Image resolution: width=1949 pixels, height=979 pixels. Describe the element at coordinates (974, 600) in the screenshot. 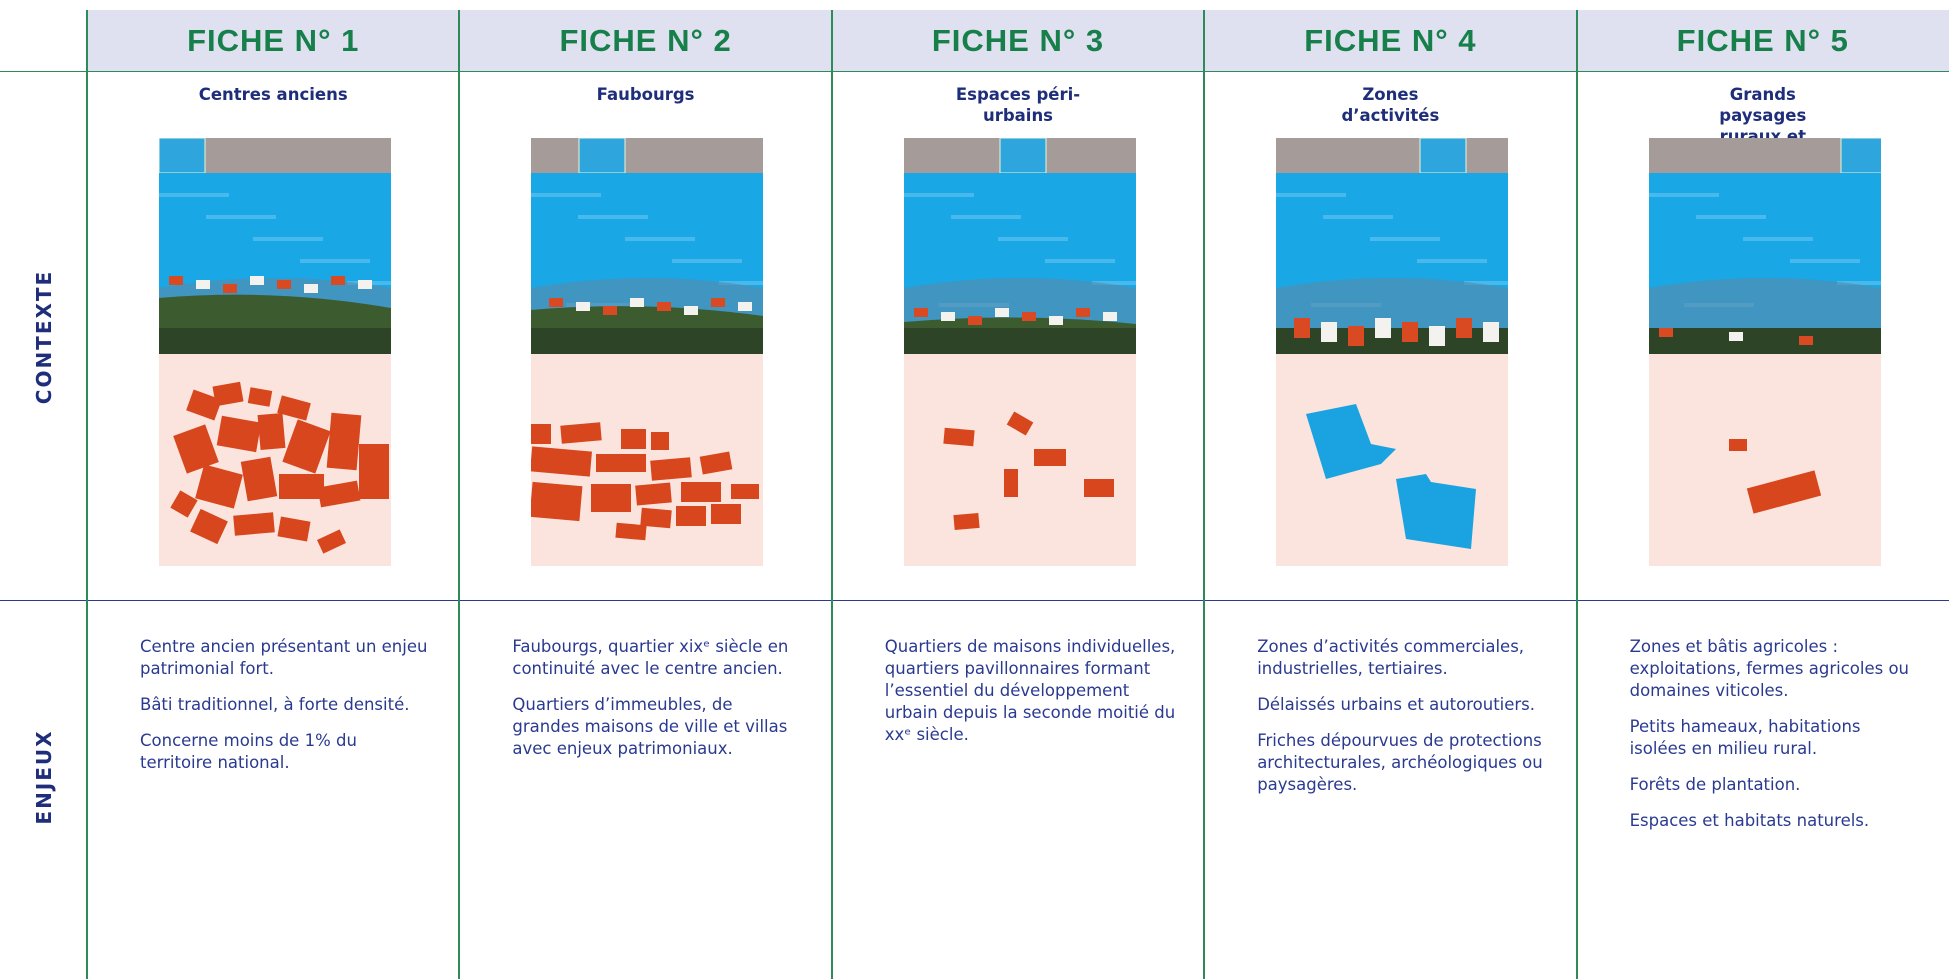

I see `row-divider` at that location.